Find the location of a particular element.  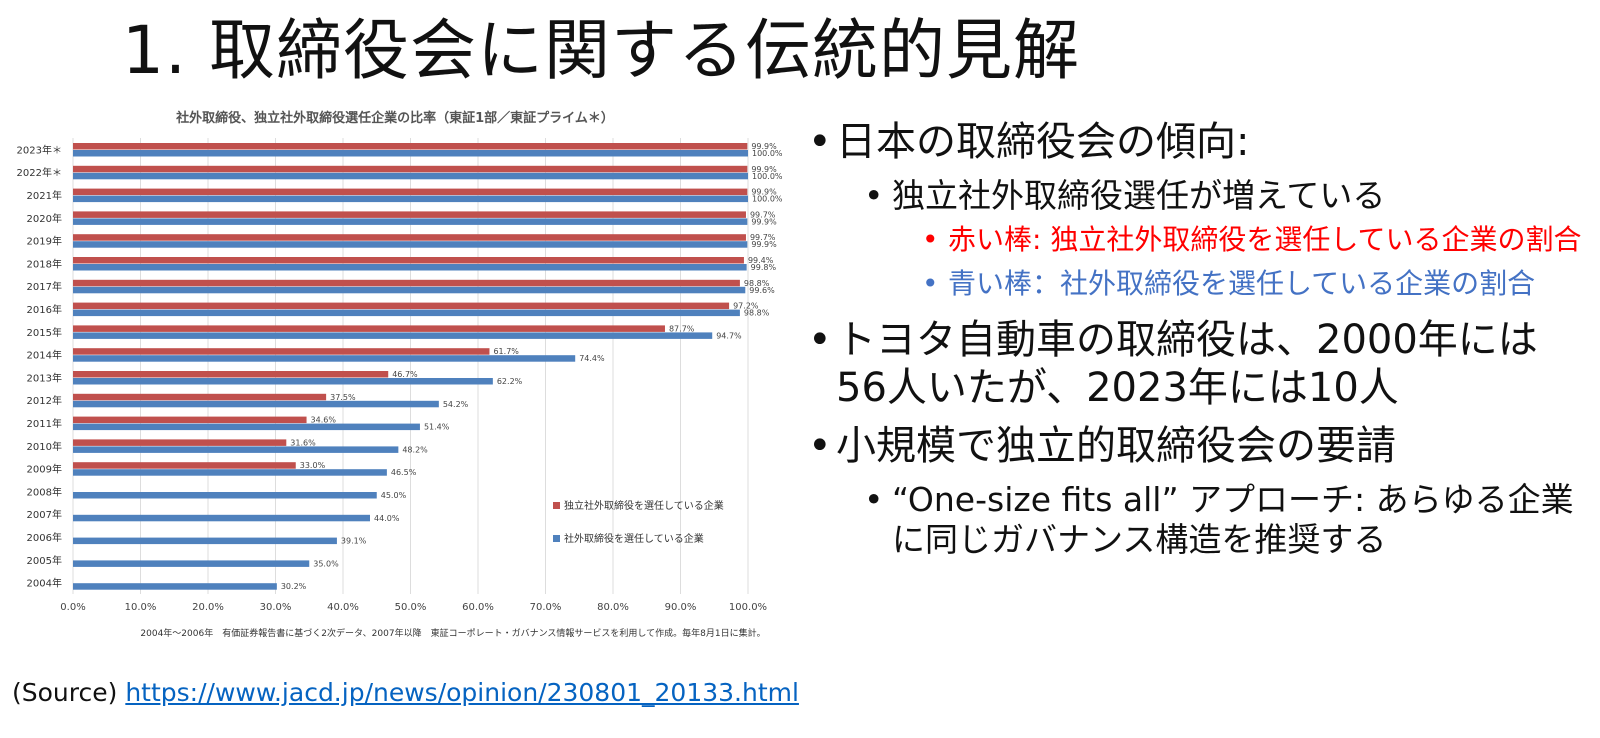

x-tick-label: 10.0% is located at coordinates (141, 607).